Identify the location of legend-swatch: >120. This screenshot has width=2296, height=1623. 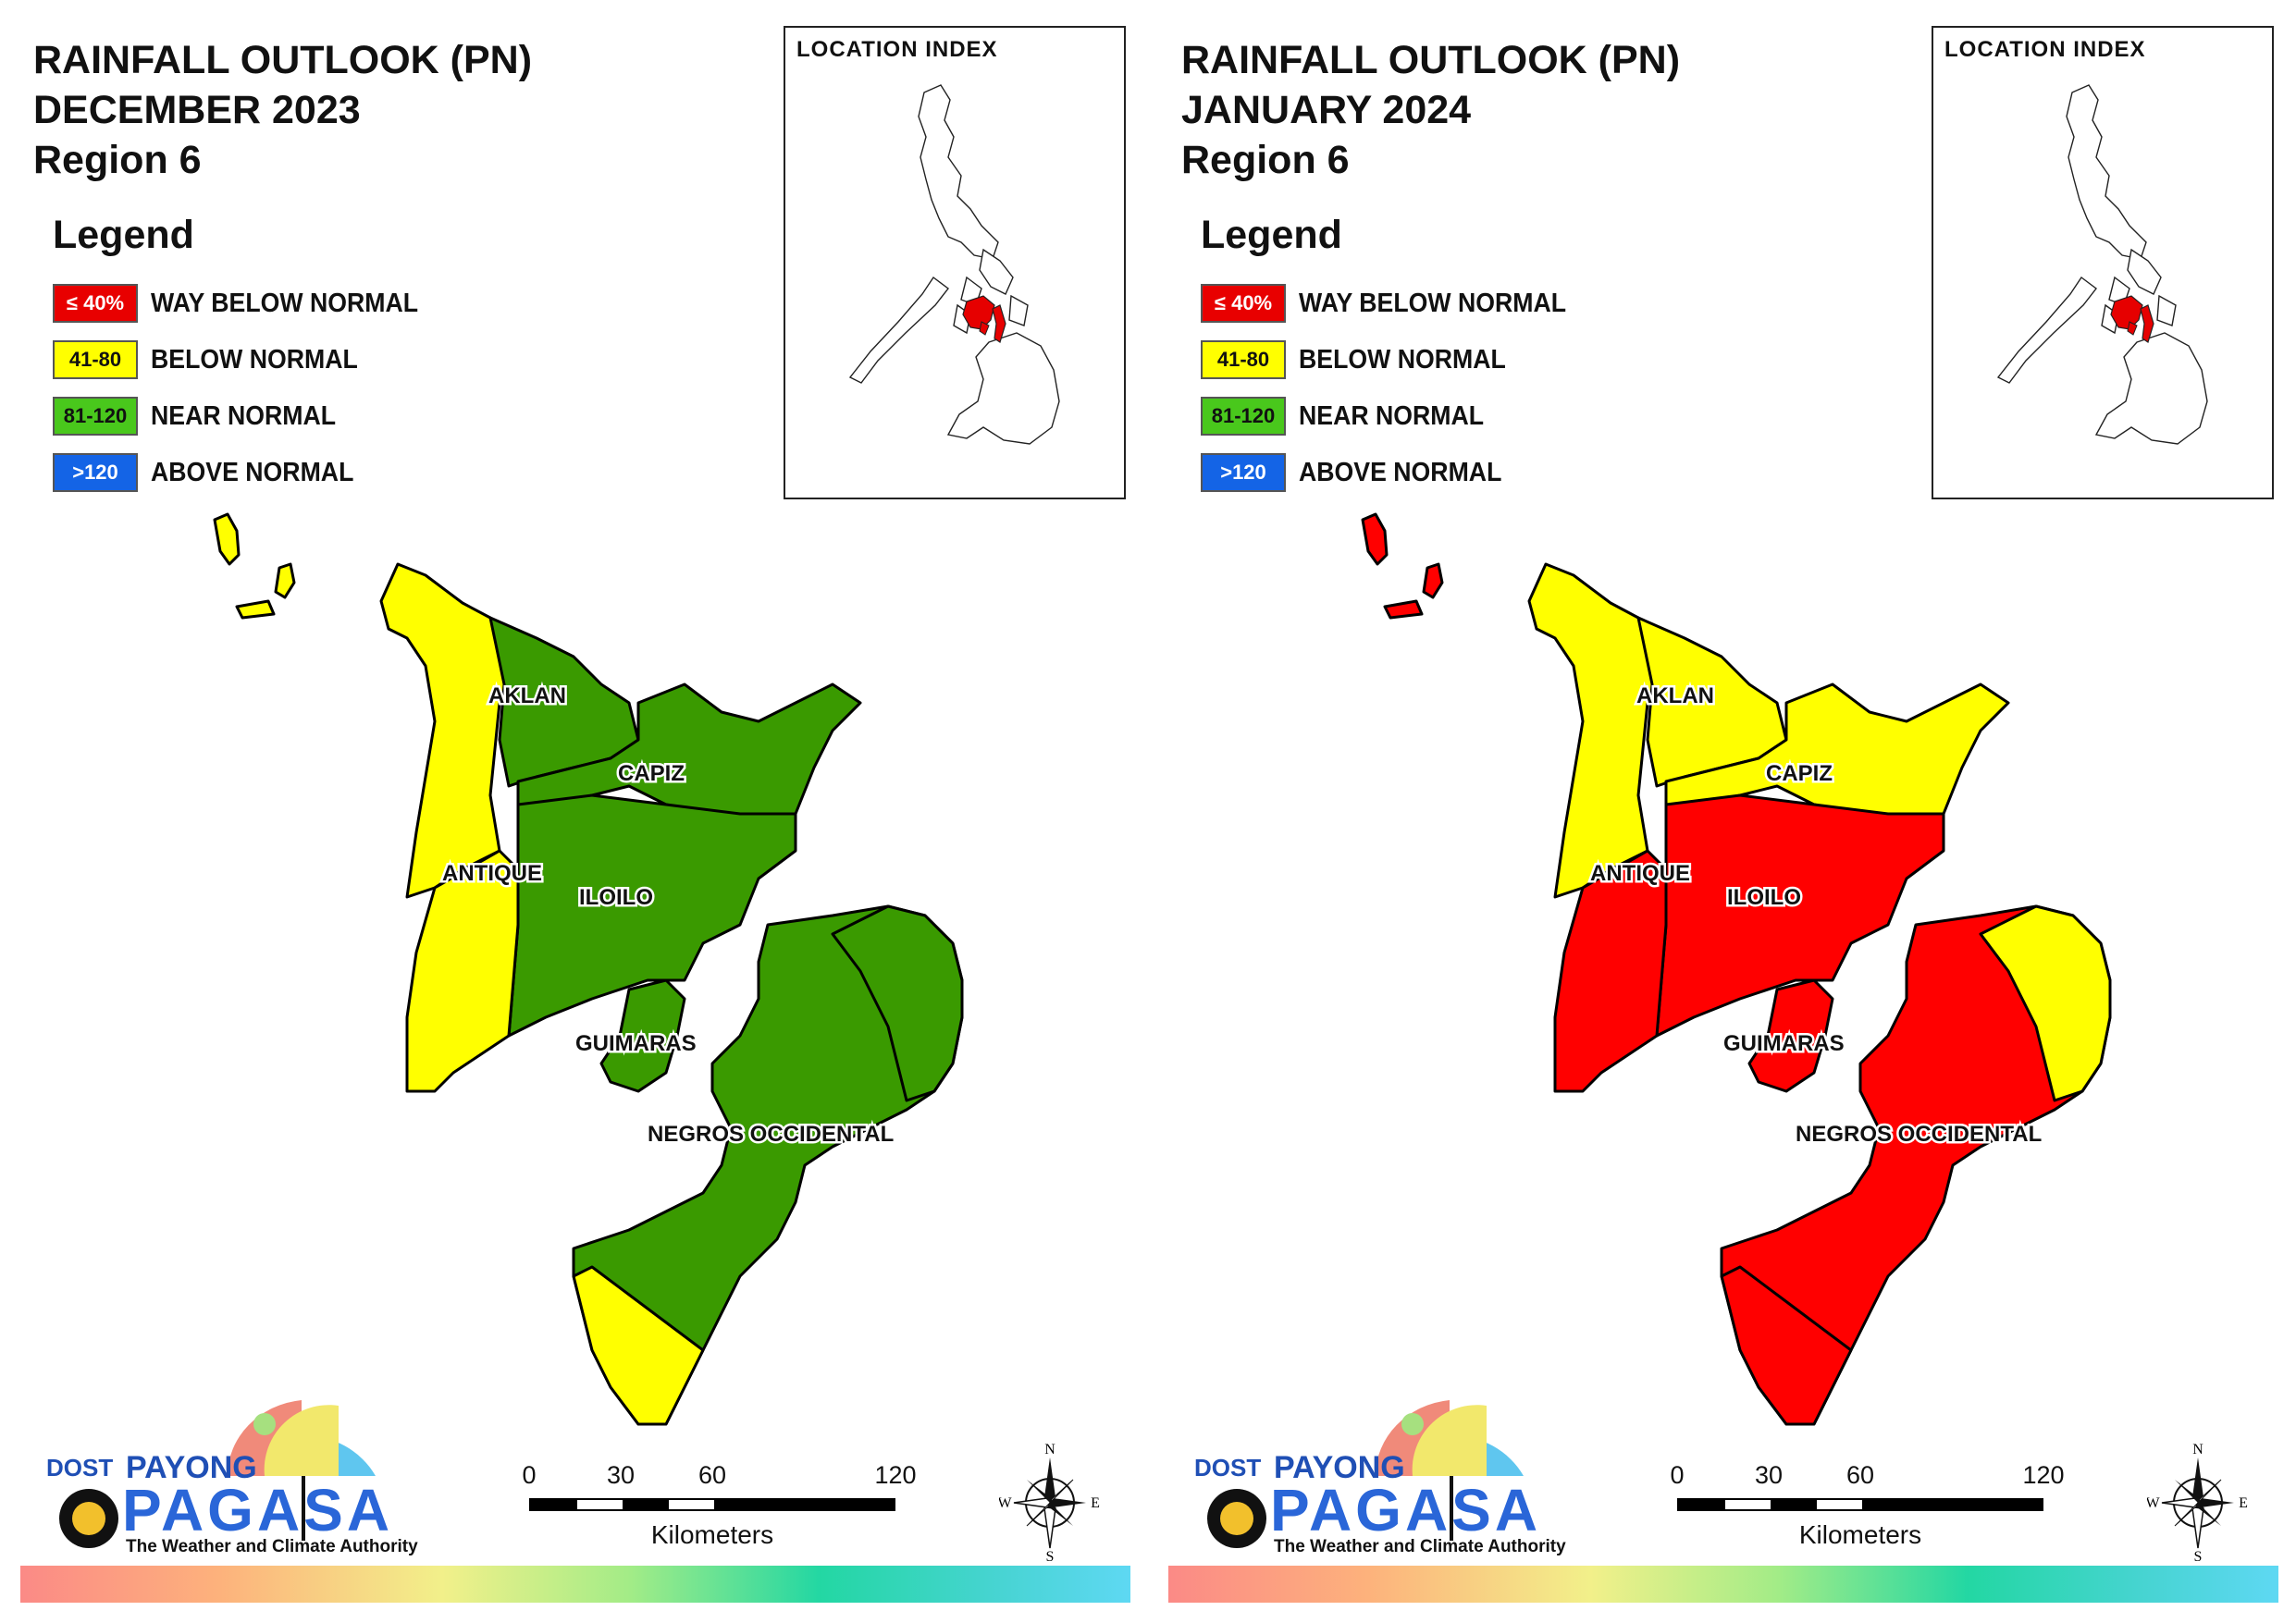
(95, 472).